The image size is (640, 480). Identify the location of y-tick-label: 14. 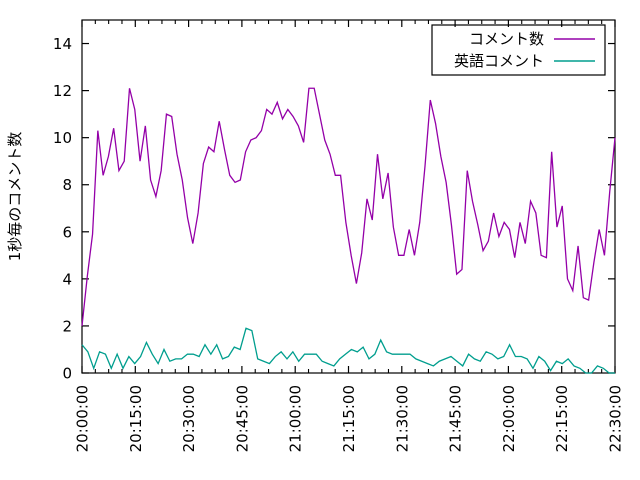
(62, 44).